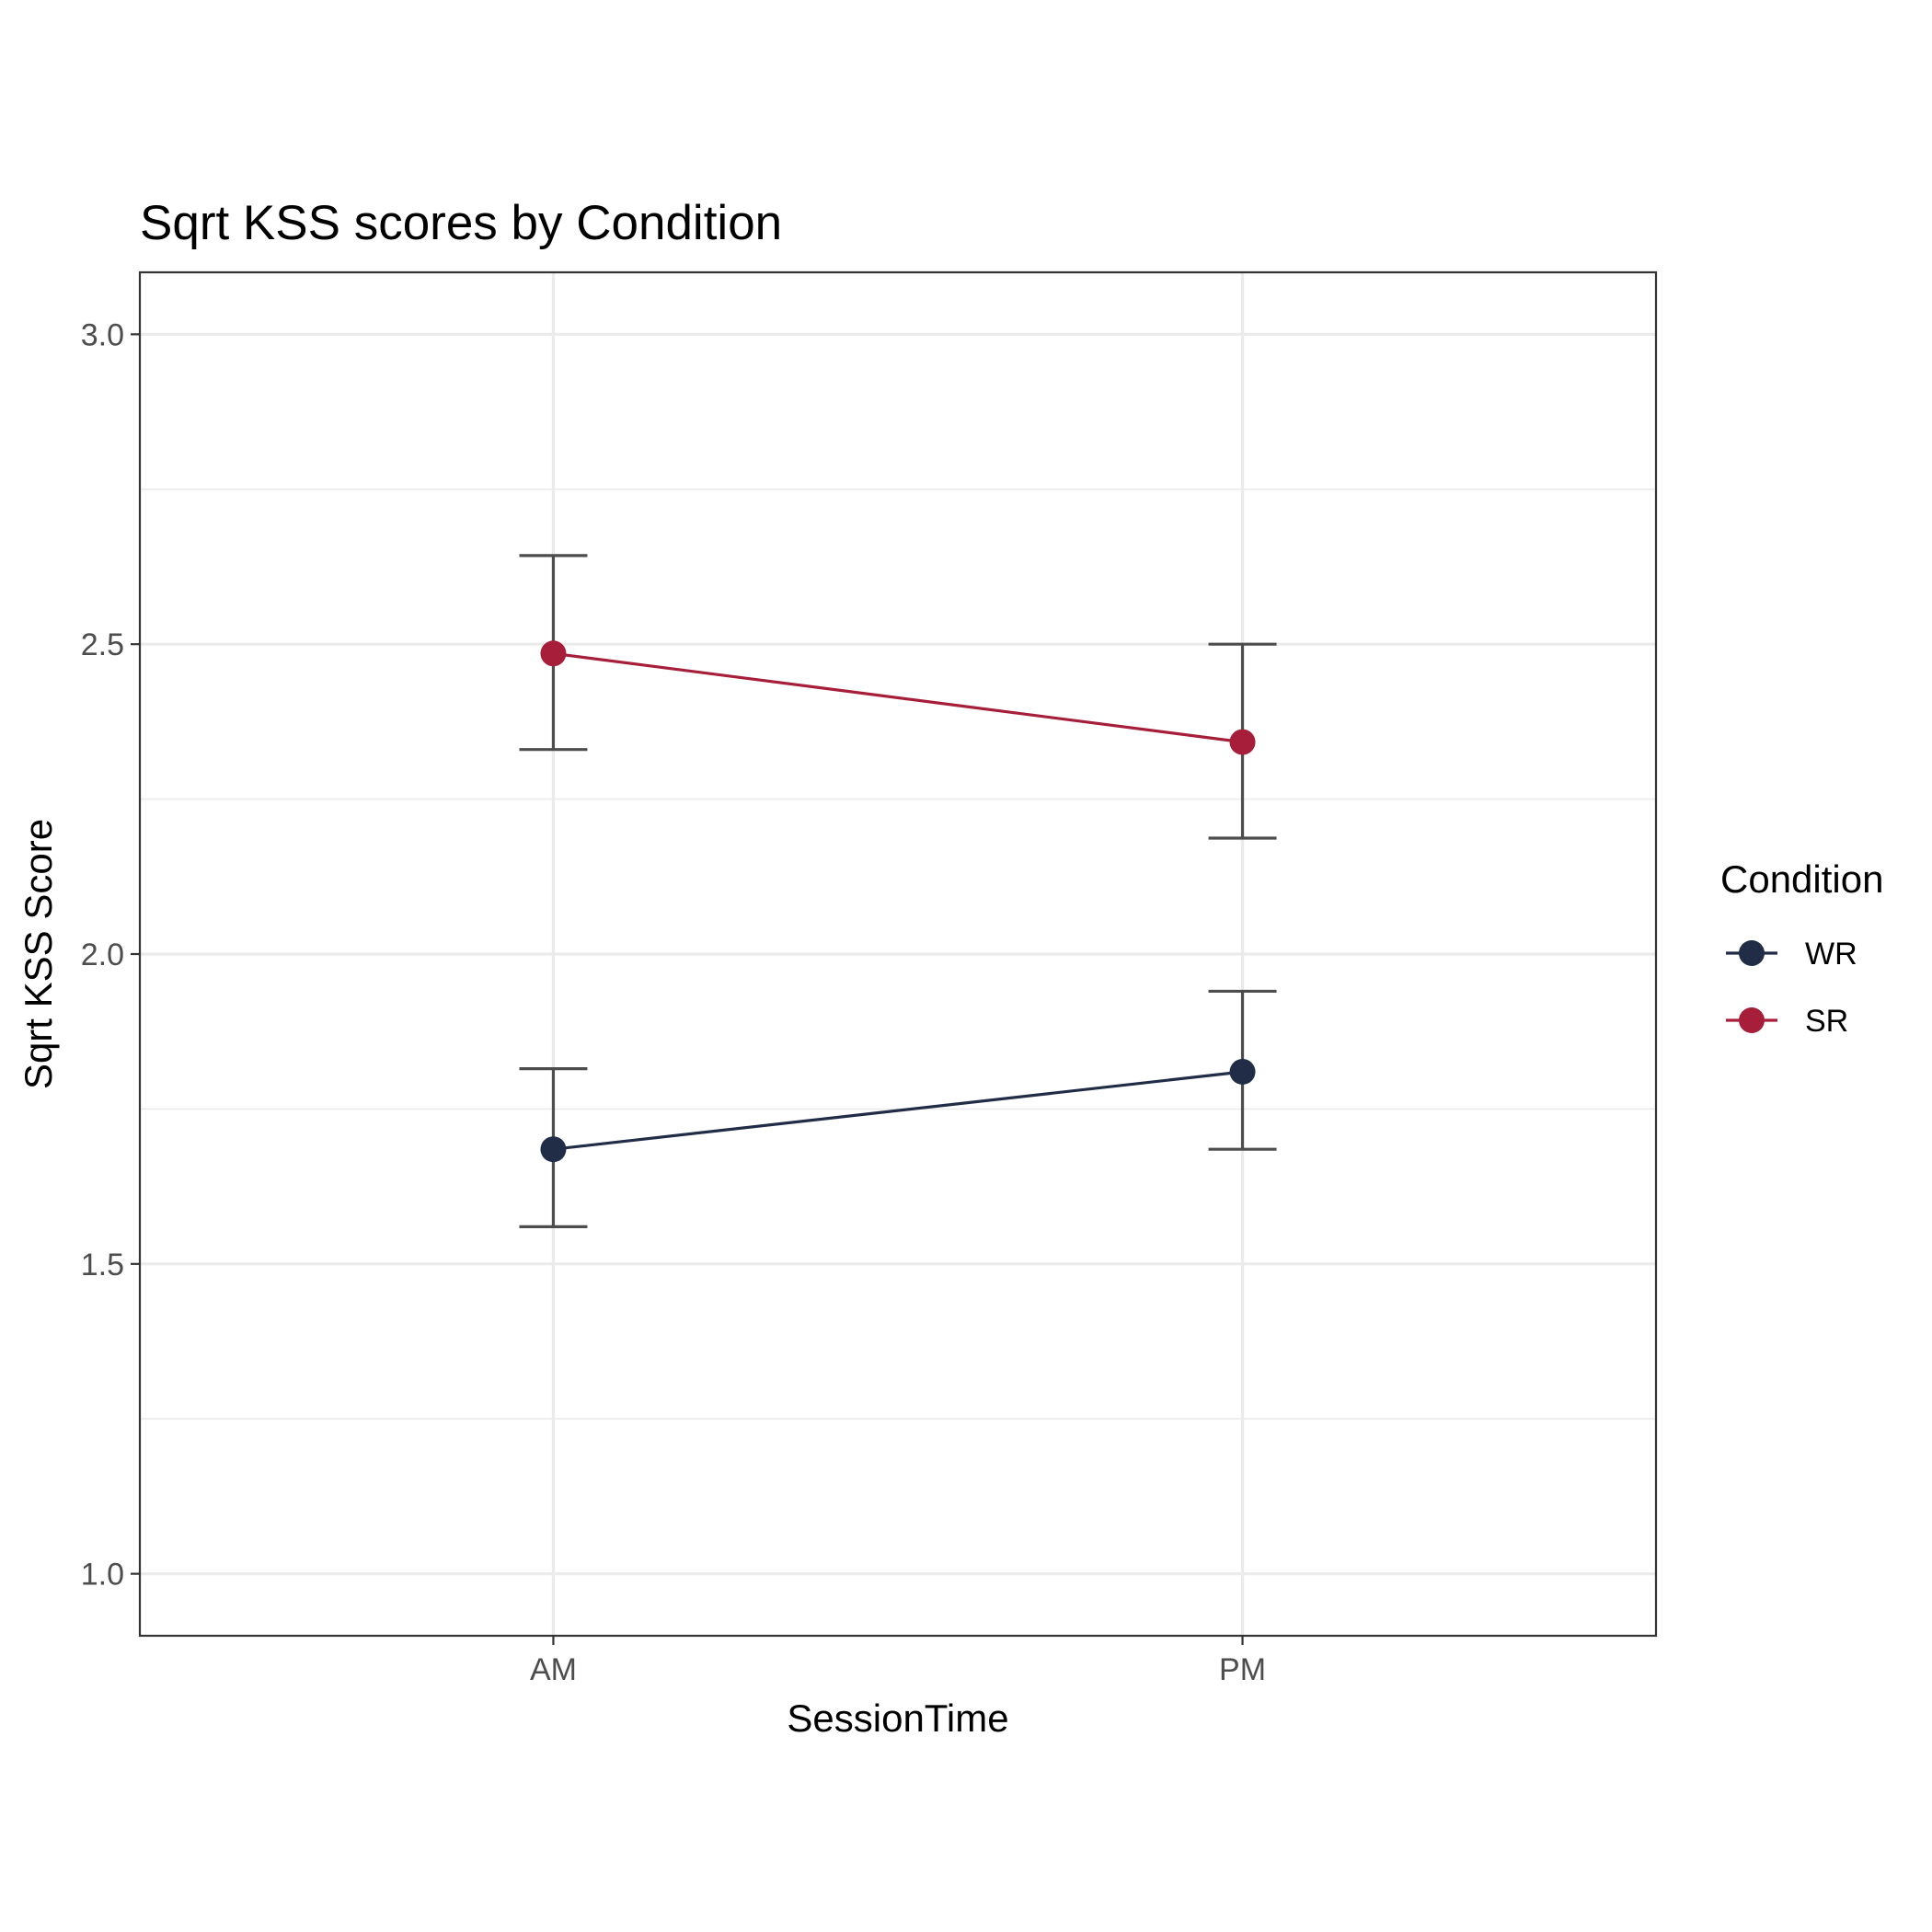 This screenshot has width=1932, height=1932. I want to click on x-tick-label: AM, so click(553, 1669).